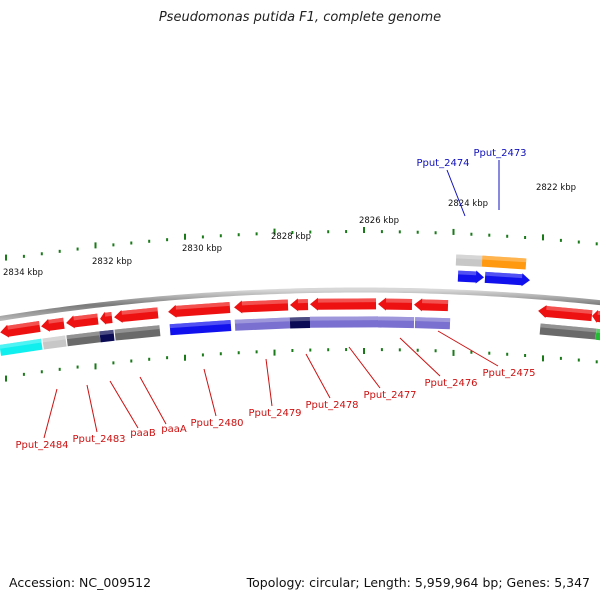  What do you see at coordinates (112, 262) in the screenshot?
I see `scale-label: 2832 kbp` at bounding box center [112, 262].